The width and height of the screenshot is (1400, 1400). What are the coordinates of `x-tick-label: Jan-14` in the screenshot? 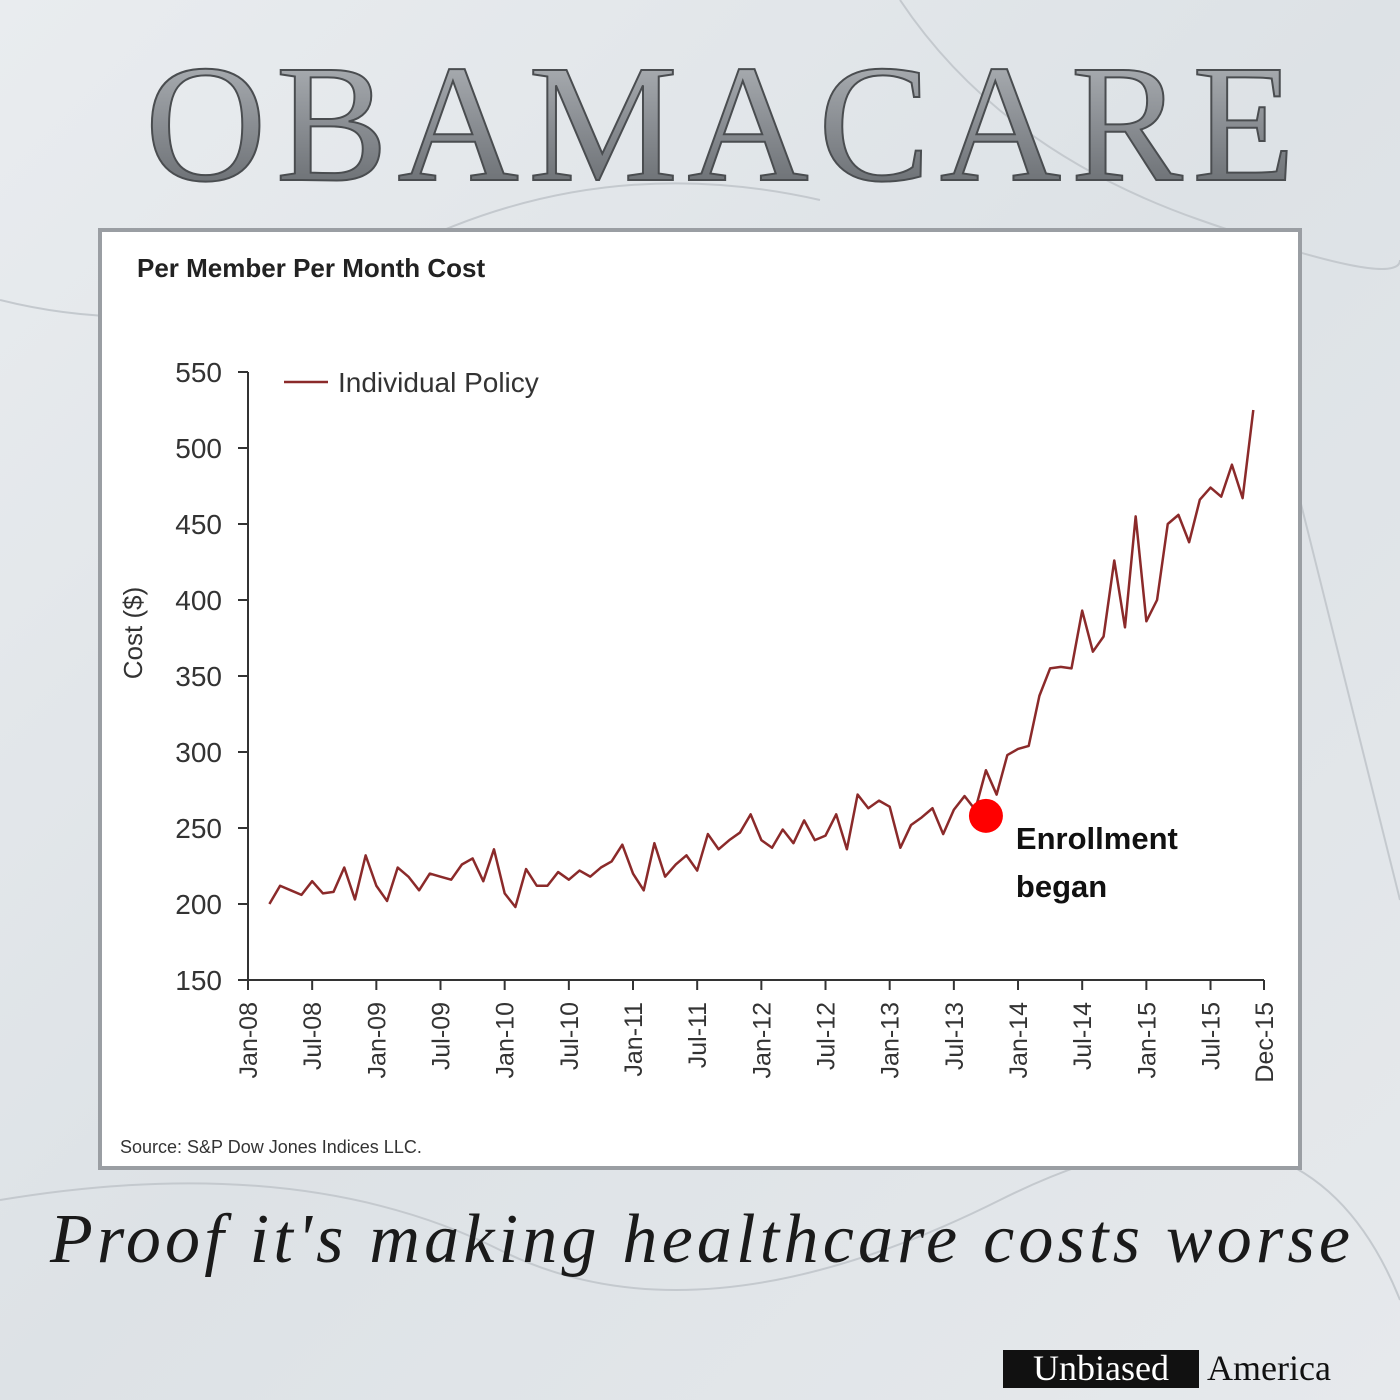 It's located at (1019, 1040).